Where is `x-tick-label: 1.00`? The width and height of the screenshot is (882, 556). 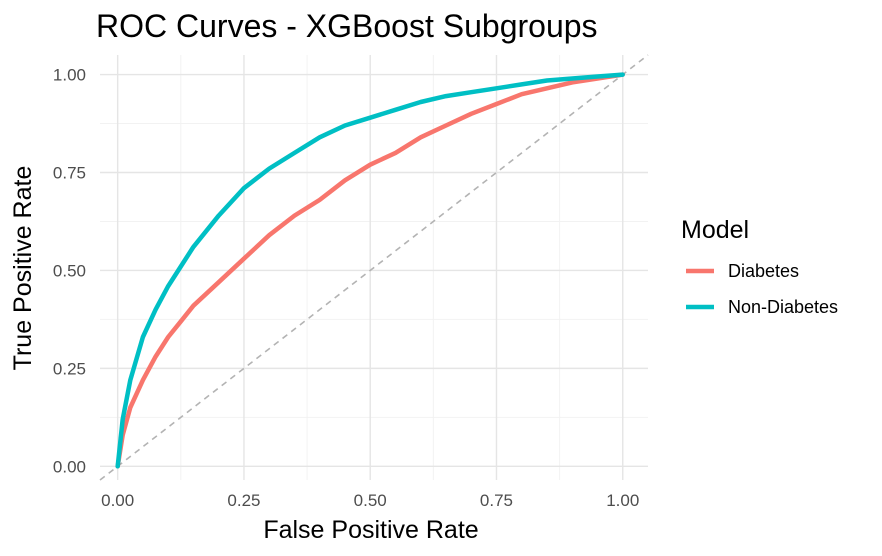
x-tick-label: 1.00 is located at coordinates (622, 500).